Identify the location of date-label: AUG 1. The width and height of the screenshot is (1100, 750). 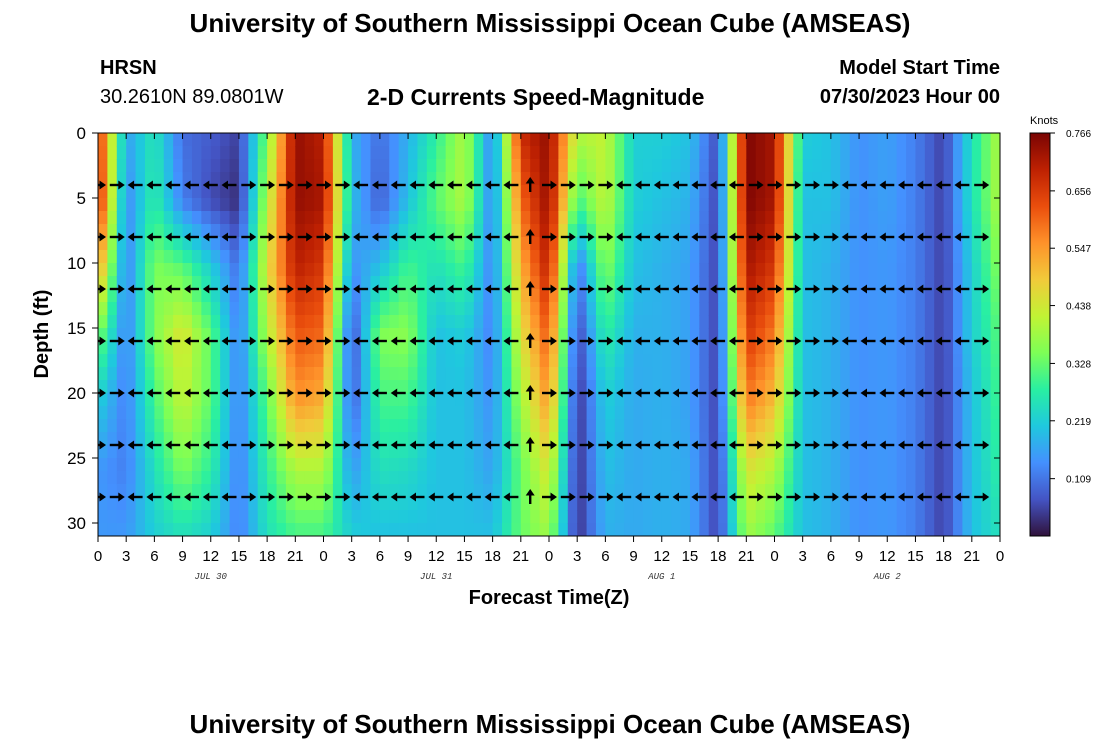
(661, 577).